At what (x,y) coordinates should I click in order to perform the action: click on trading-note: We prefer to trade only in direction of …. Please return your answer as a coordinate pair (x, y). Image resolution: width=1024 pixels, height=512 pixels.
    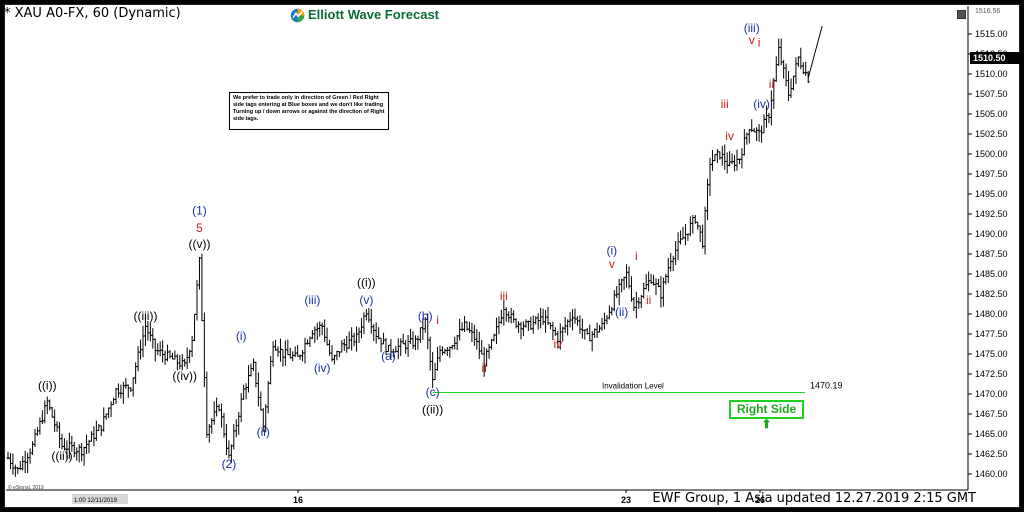
    Looking at the image, I should click on (309, 111).